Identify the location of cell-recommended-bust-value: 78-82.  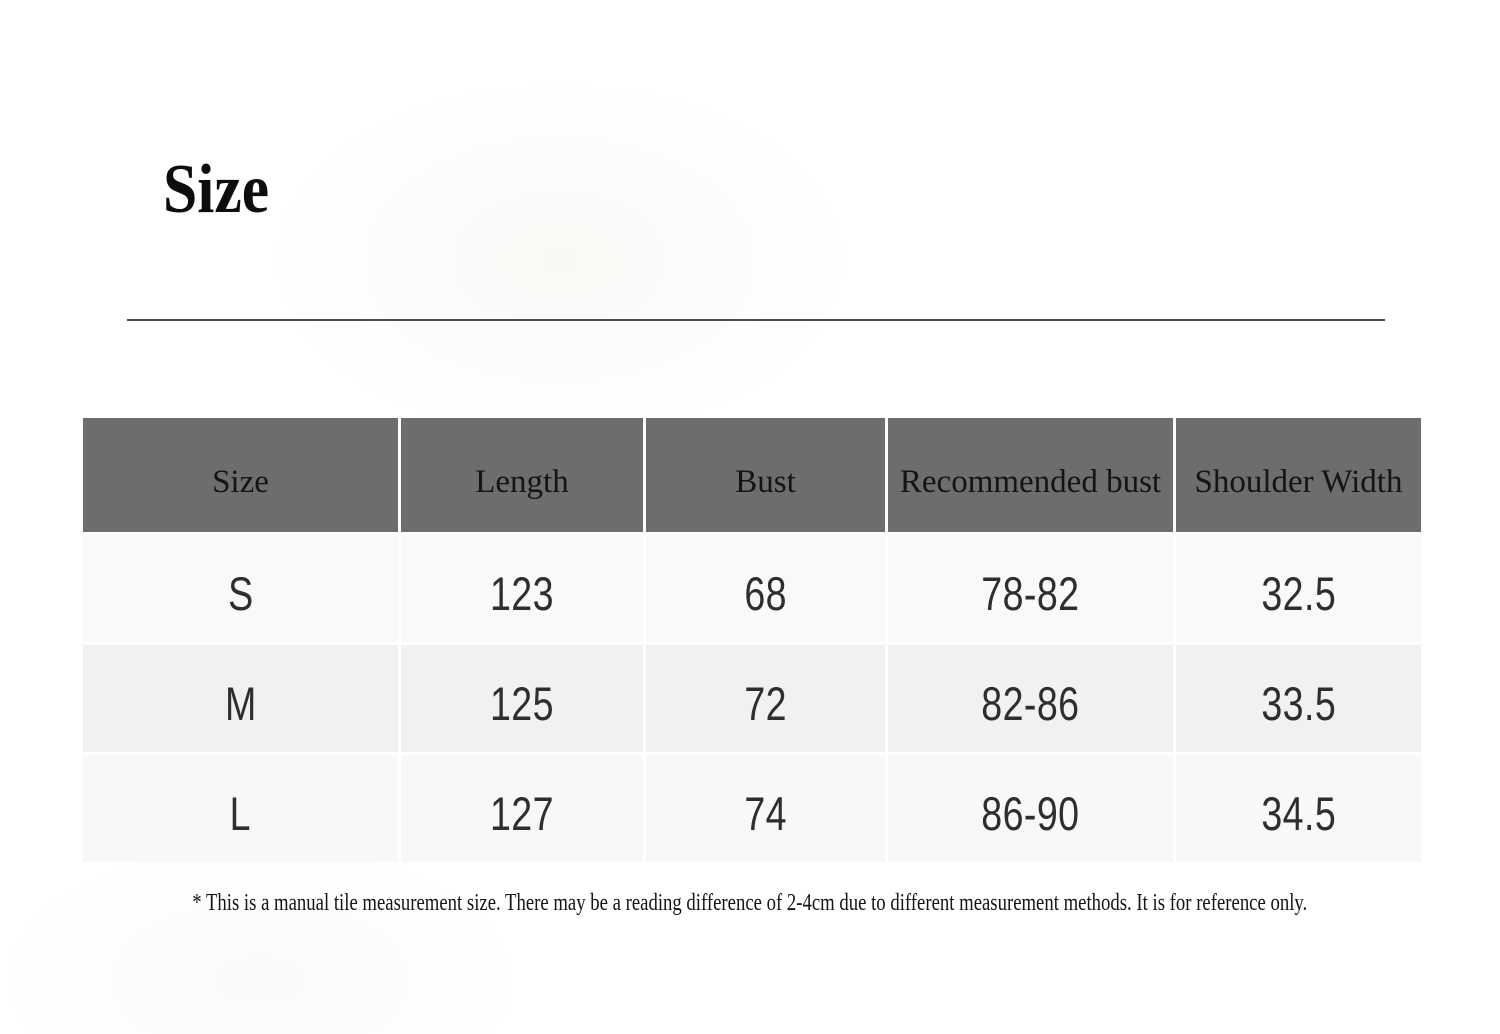
(1030, 593).